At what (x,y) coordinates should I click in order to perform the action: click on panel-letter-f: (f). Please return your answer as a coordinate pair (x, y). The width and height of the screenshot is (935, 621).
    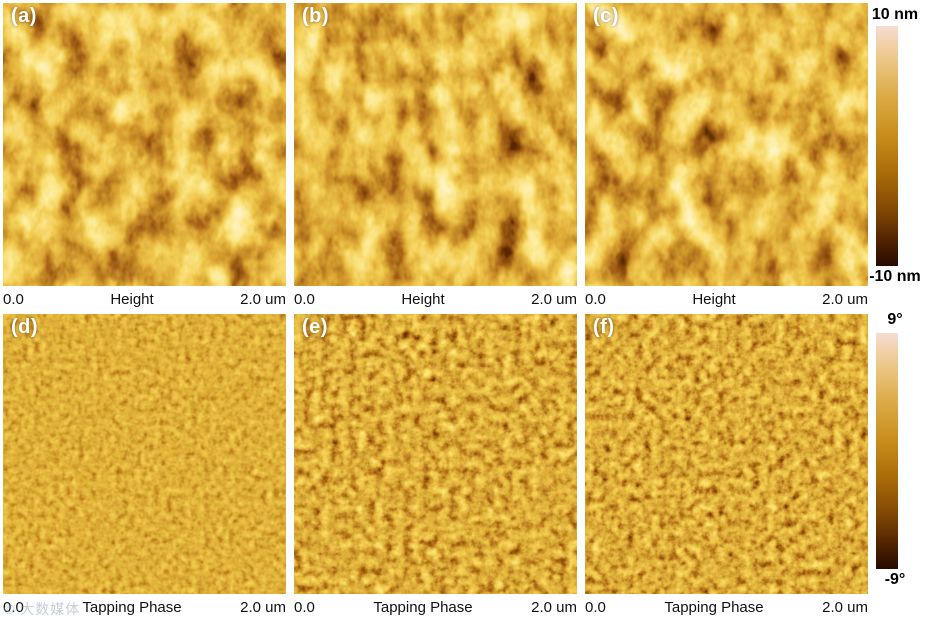
    Looking at the image, I should click on (604, 327).